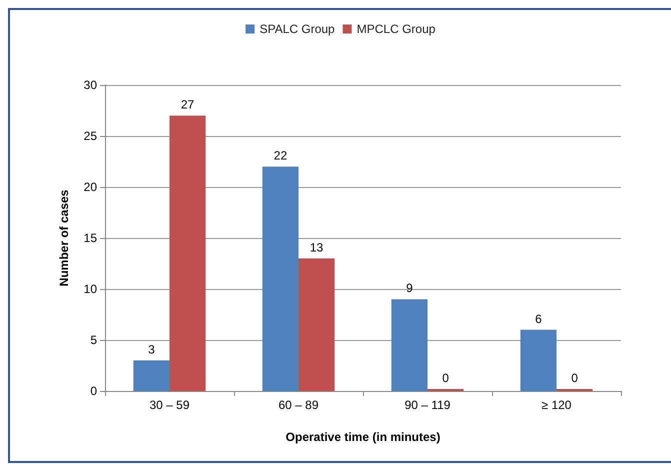 This screenshot has width=671, height=468. What do you see at coordinates (298, 29) in the screenshot?
I see `legend-label: SPALC Group` at bounding box center [298, 29].